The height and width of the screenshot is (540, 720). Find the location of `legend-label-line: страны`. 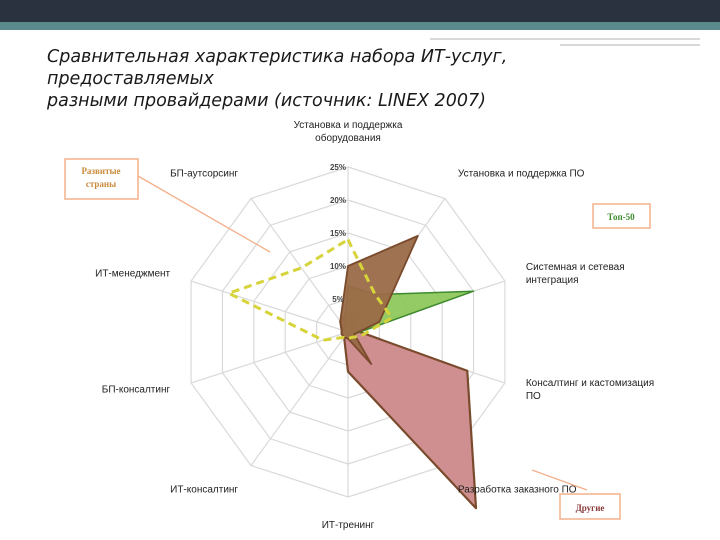

legend-label-line: страны is located at coordinates (101, 184).